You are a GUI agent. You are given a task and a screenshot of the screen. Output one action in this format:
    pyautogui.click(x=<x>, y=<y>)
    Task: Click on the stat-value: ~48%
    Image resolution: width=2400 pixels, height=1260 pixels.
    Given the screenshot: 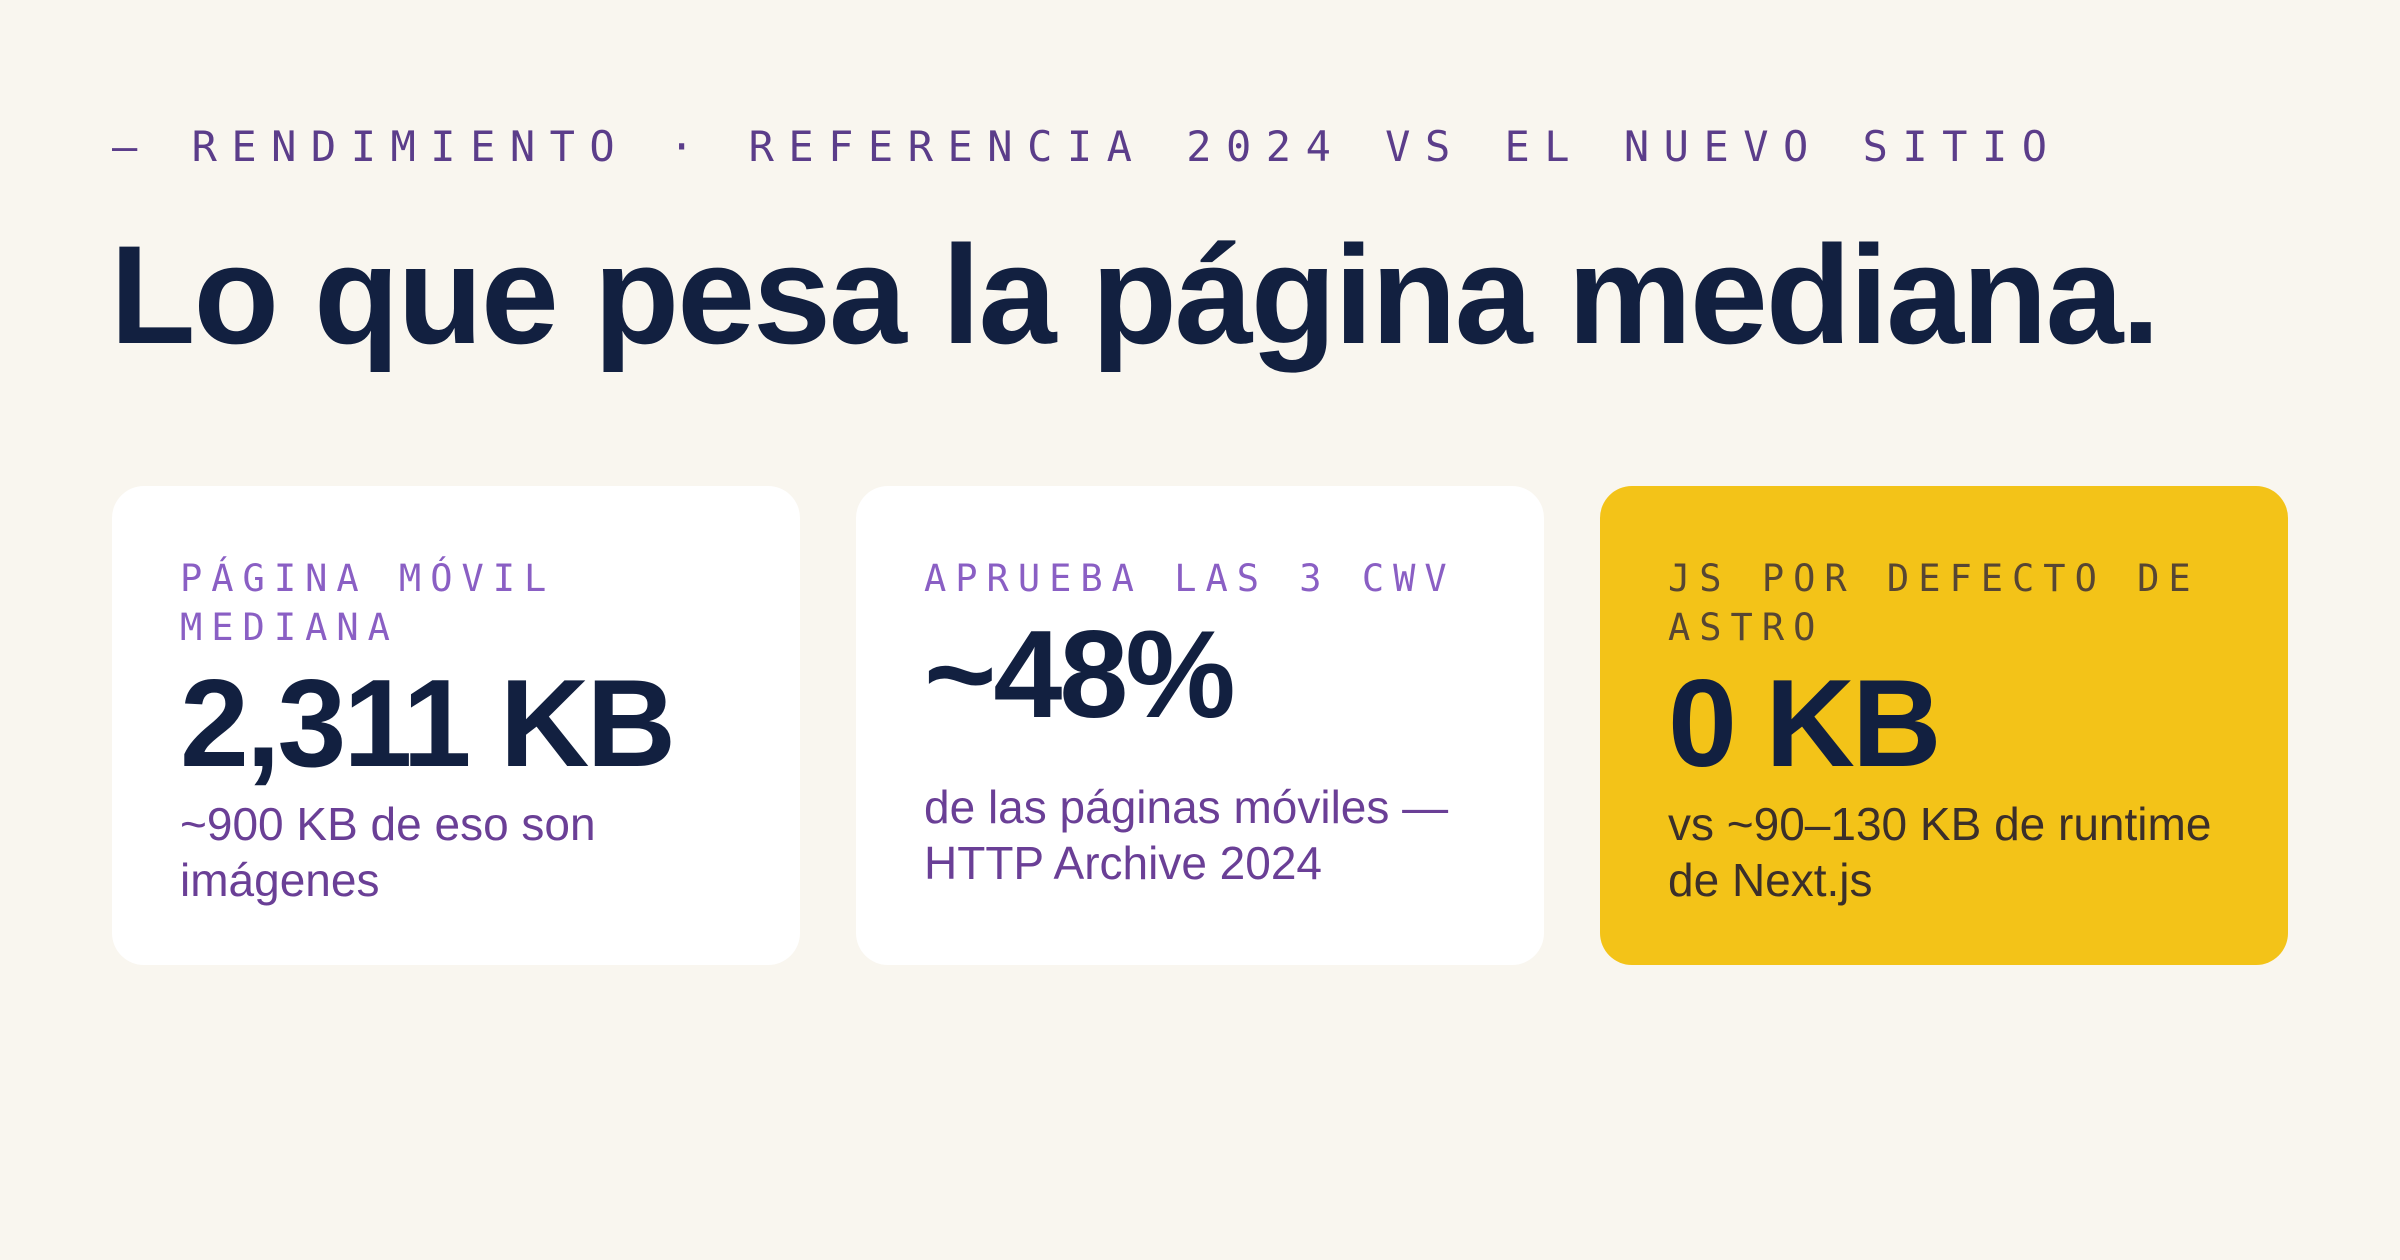 What is the action you would take?
    pyautogui.click(x=1080, y=675)
    